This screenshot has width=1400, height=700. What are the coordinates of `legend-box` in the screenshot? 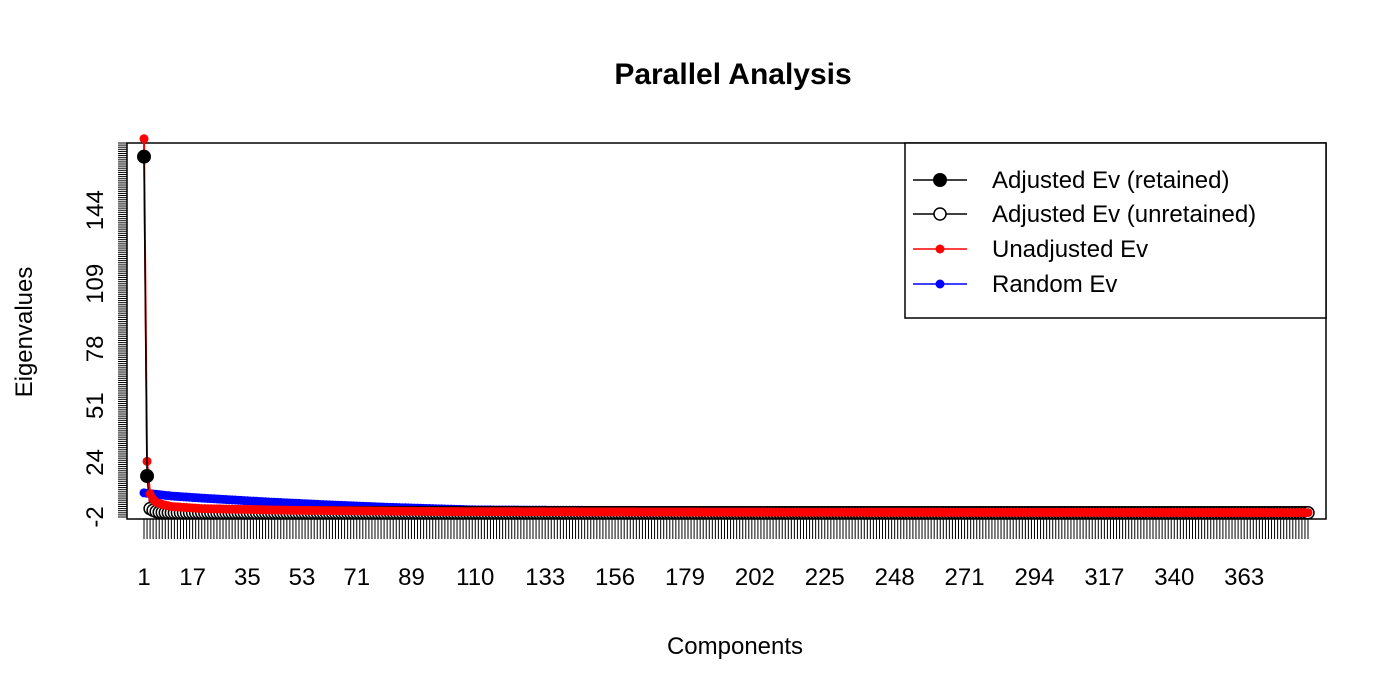 It's located at (1115, 230).